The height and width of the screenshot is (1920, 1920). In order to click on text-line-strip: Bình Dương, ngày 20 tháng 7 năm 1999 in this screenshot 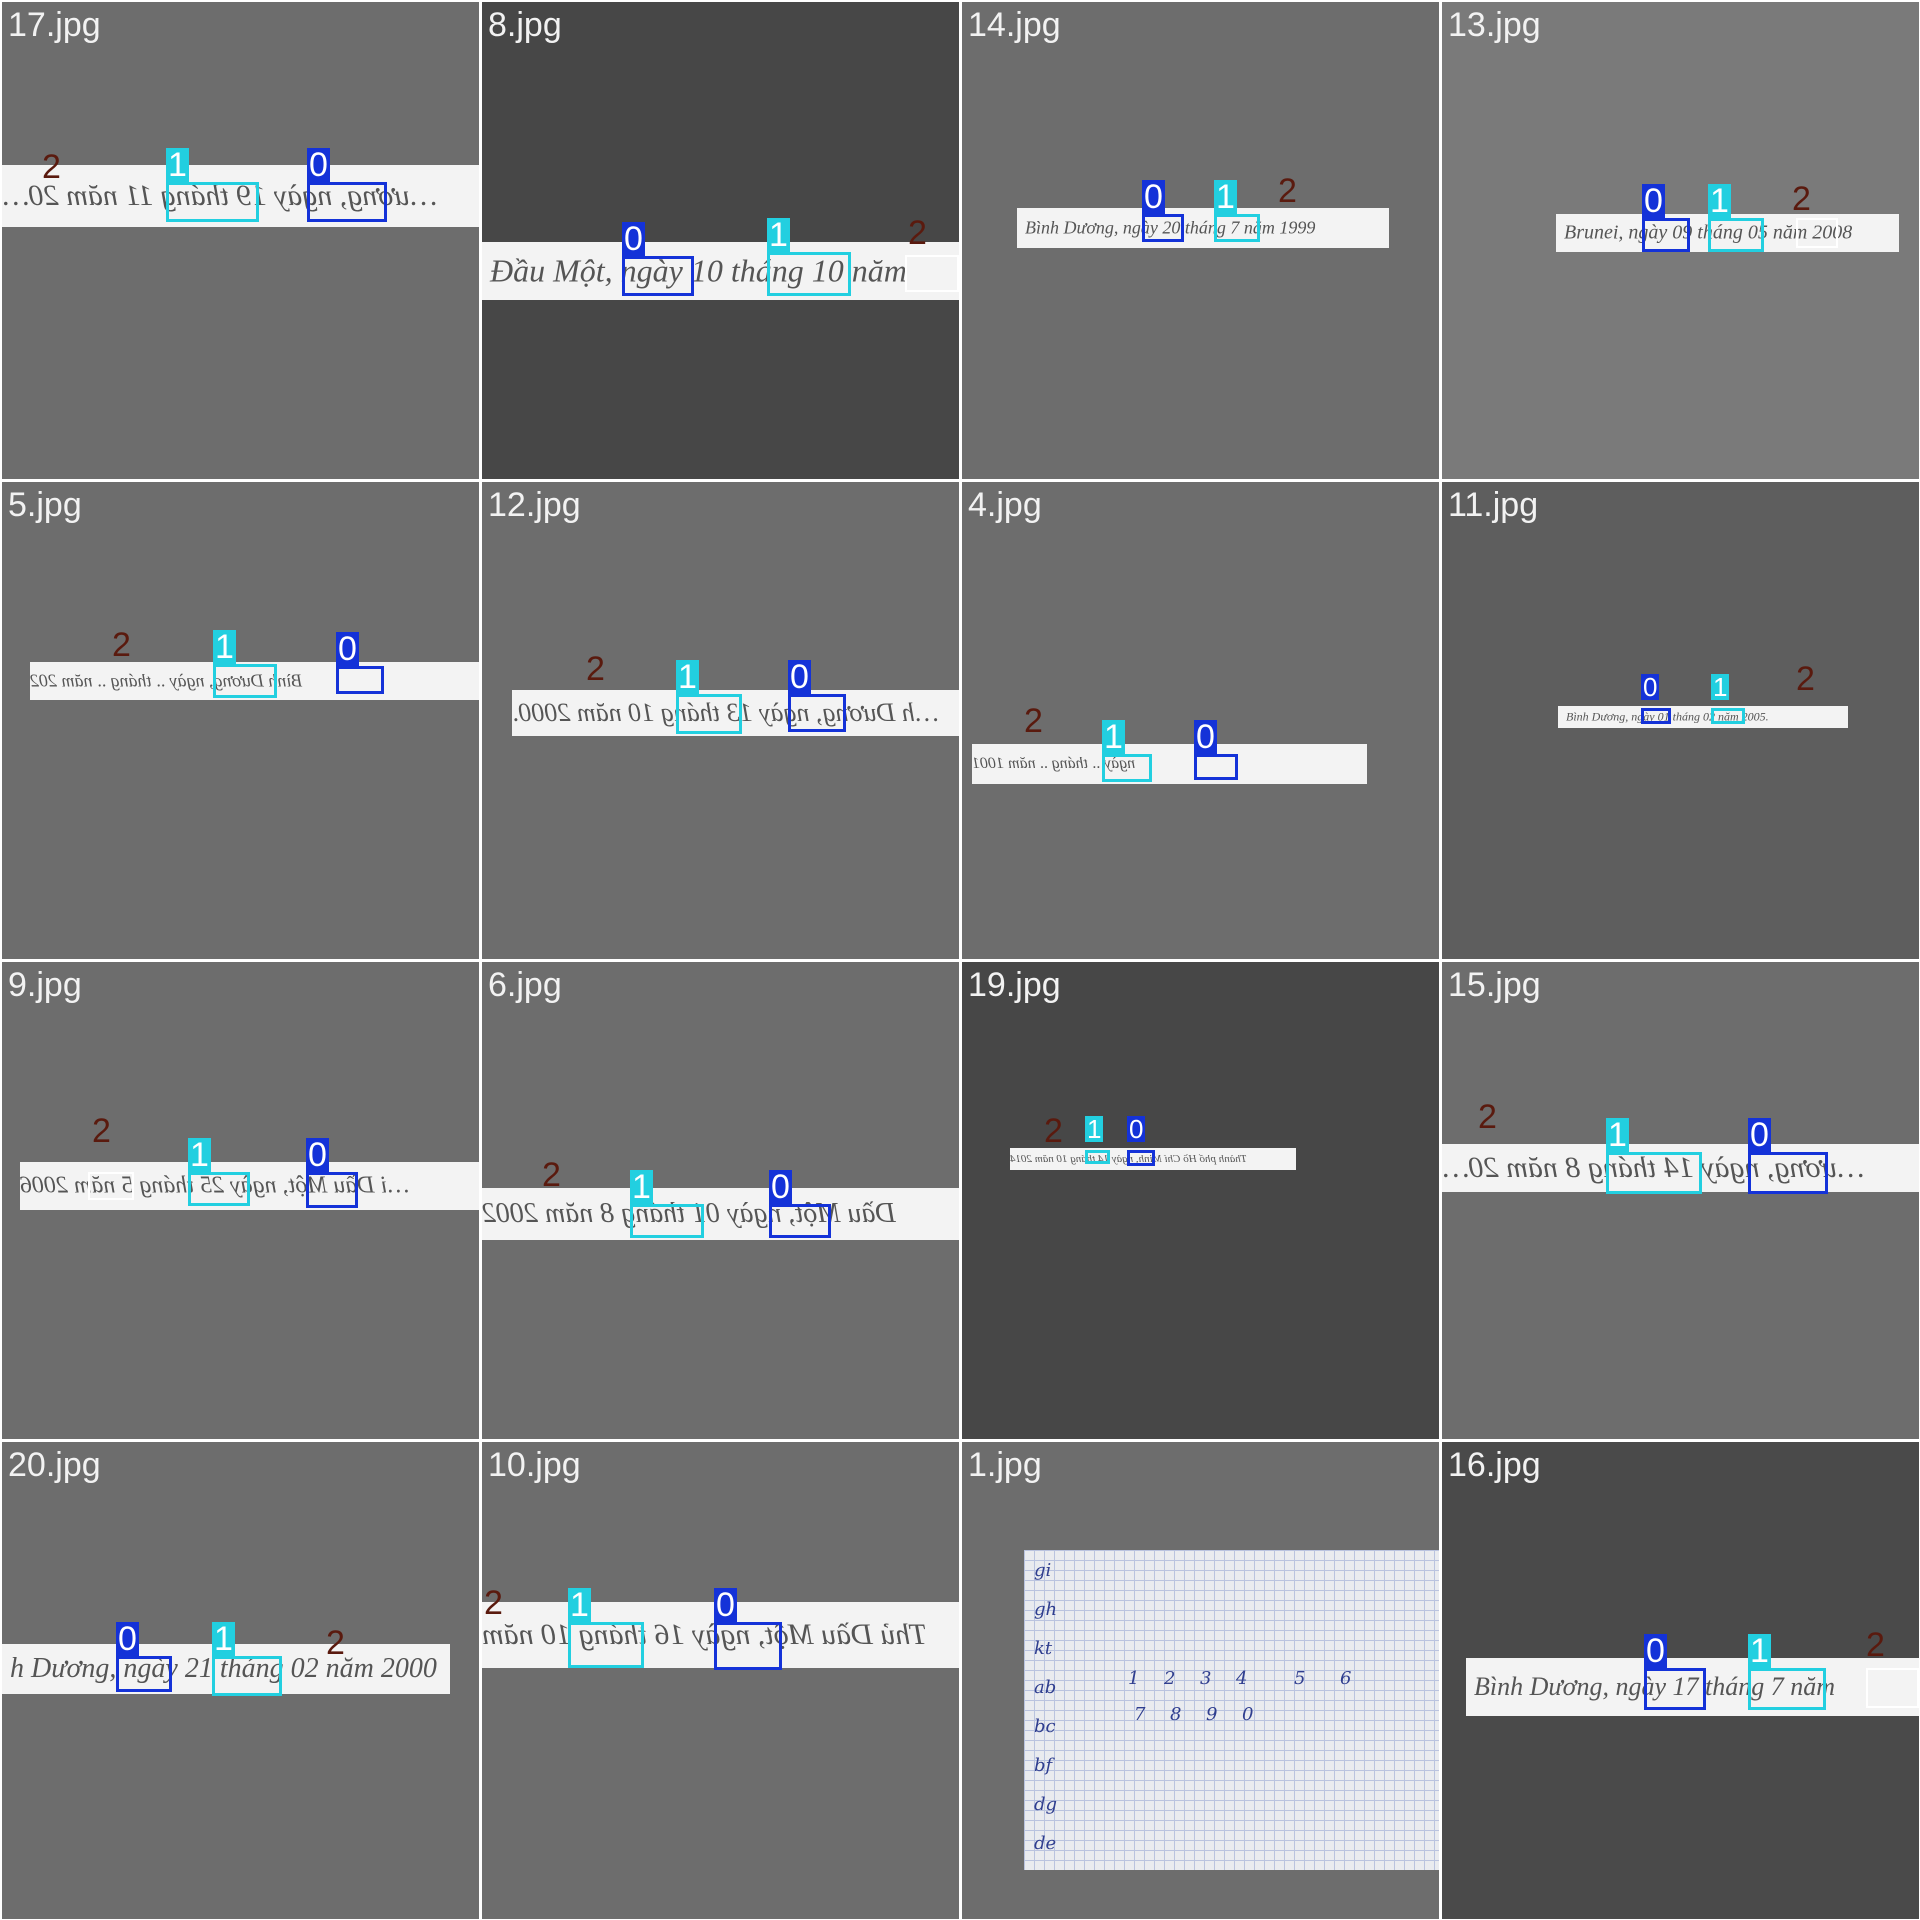, I will do `click(1203, 228)`.